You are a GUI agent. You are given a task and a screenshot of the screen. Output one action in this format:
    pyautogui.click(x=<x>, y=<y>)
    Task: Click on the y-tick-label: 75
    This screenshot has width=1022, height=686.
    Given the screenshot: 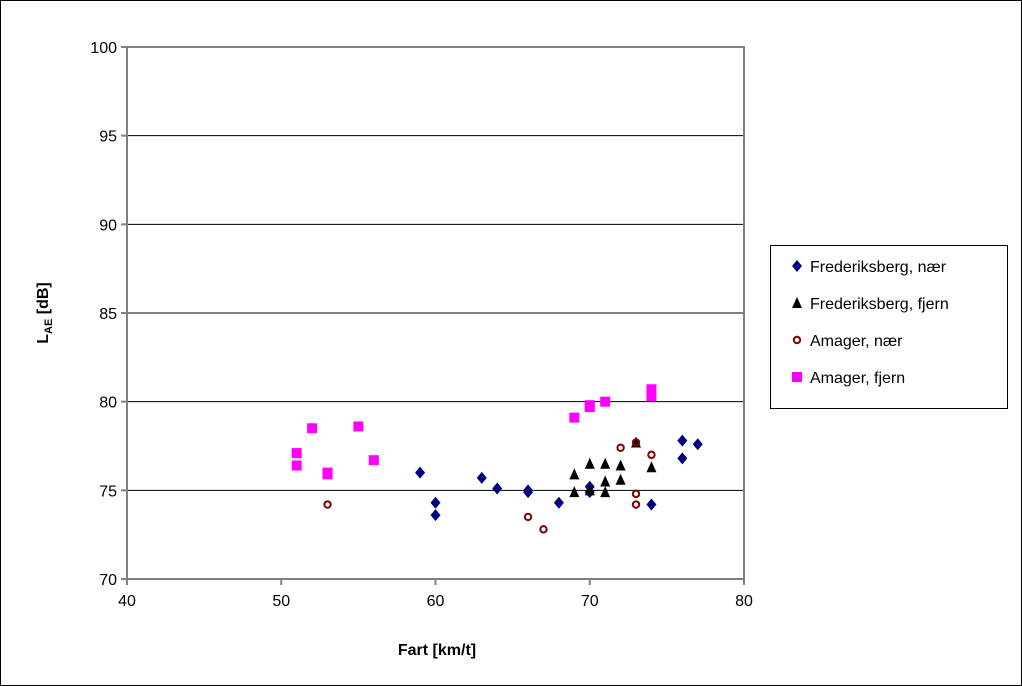 What is the action you would take?
    pyautogui.click(x=108, y=491)
    